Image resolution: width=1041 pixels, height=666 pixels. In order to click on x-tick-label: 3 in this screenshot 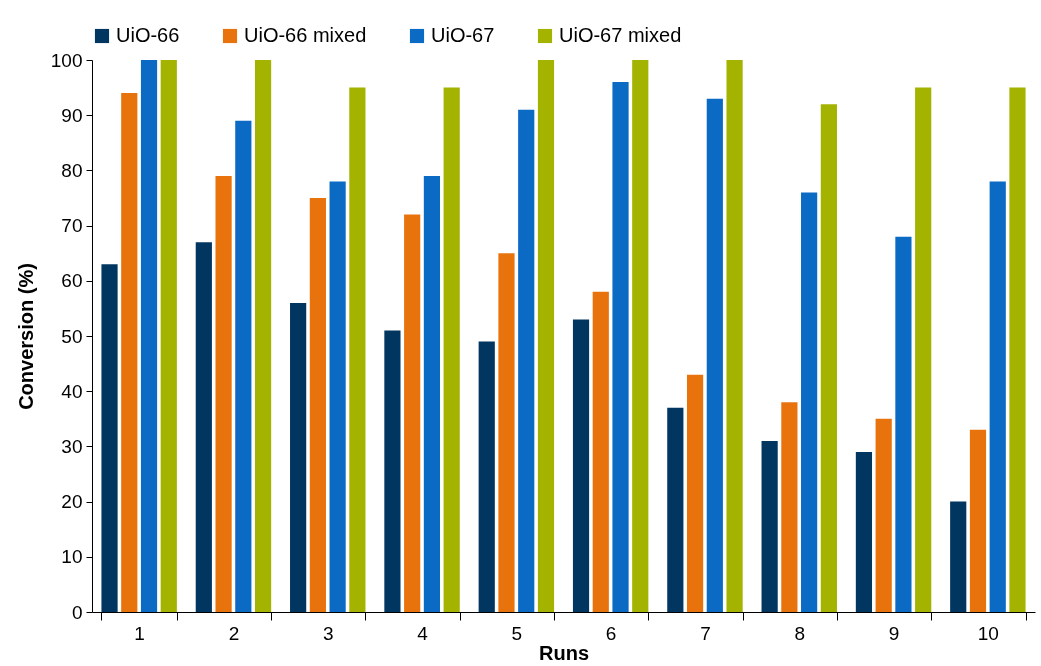, I will do `click(328, 633)`.